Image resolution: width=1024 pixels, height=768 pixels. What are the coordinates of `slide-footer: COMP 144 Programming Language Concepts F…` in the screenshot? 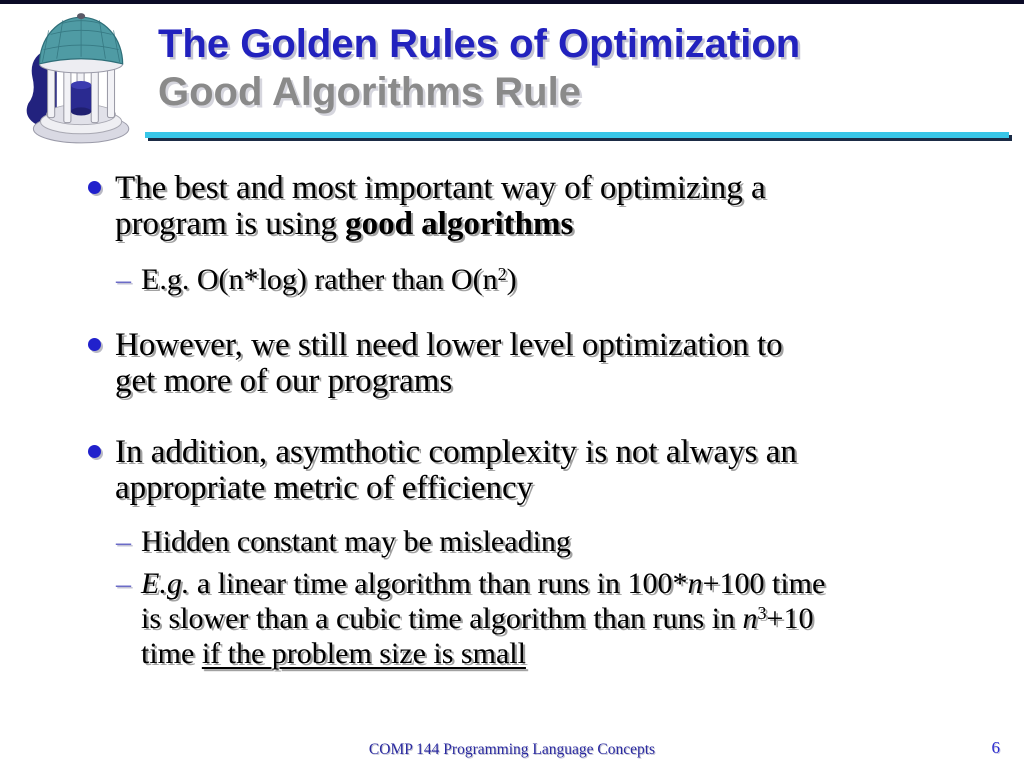 It's located at (512, 735).